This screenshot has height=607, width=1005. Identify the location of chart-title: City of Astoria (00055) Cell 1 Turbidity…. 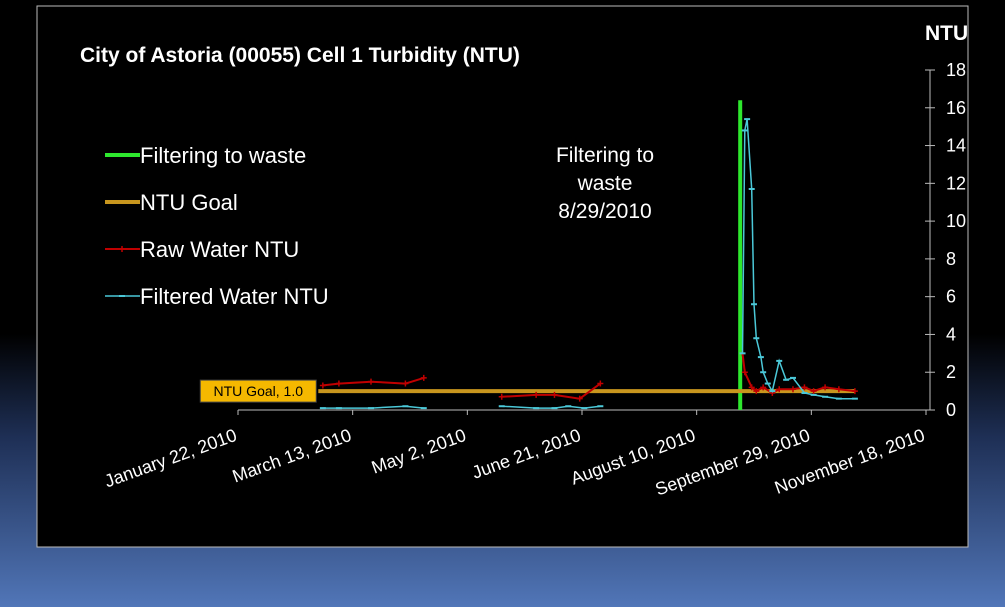
(300, 55).